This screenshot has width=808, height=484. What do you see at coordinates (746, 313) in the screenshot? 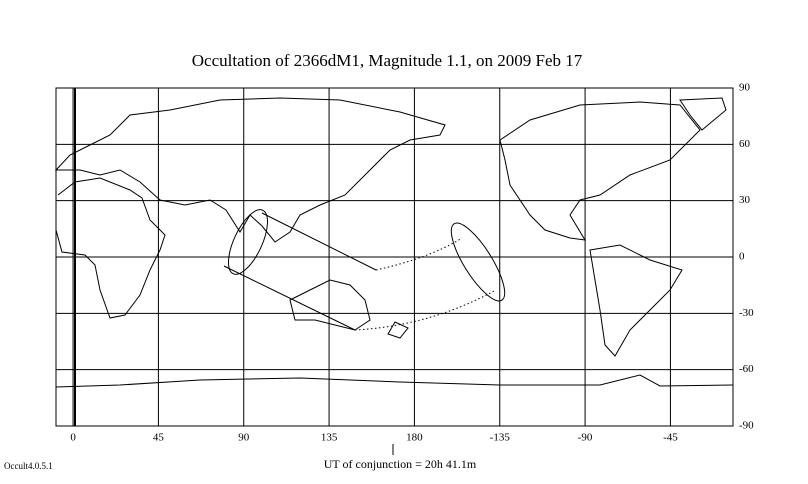
I see `y-tick-label: -30` at bounding box center [746, 313].